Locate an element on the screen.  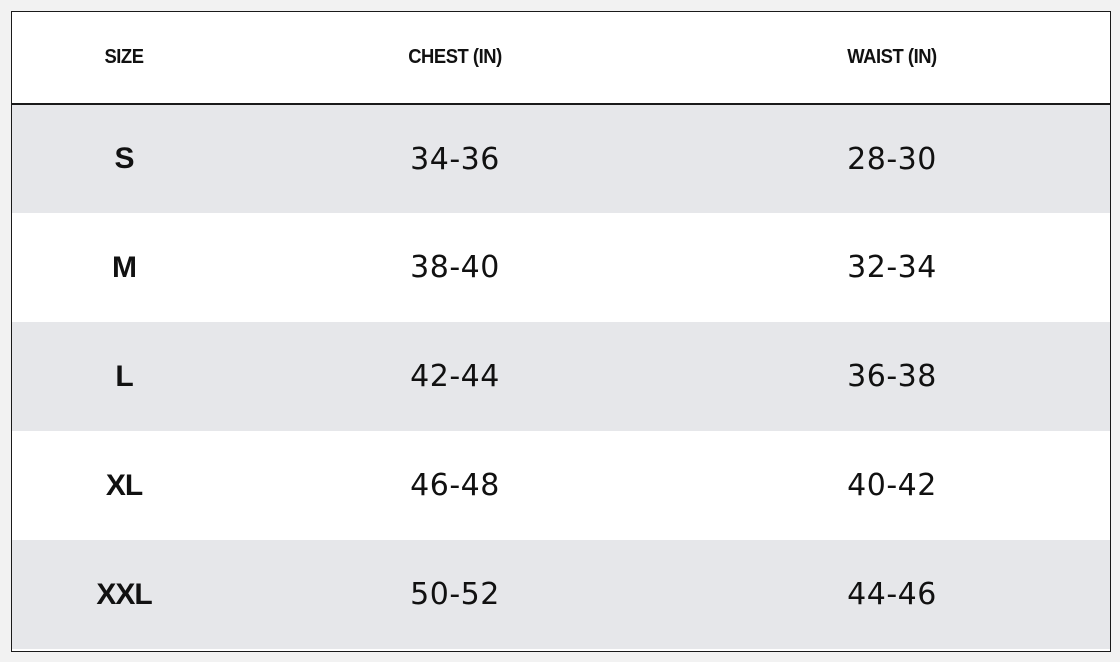
table-header: SIZE CHEST (IN) WAIST (IN) is located at coordinates (561, 58).